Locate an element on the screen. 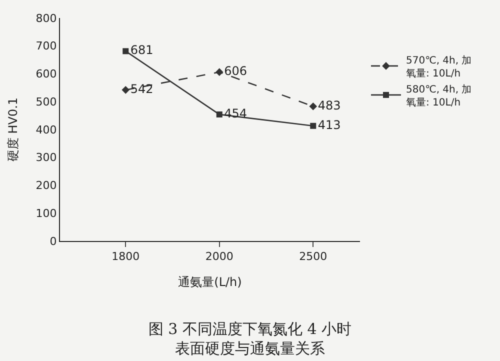  y-tick-label: 800 is located at coordinates (46, 18).